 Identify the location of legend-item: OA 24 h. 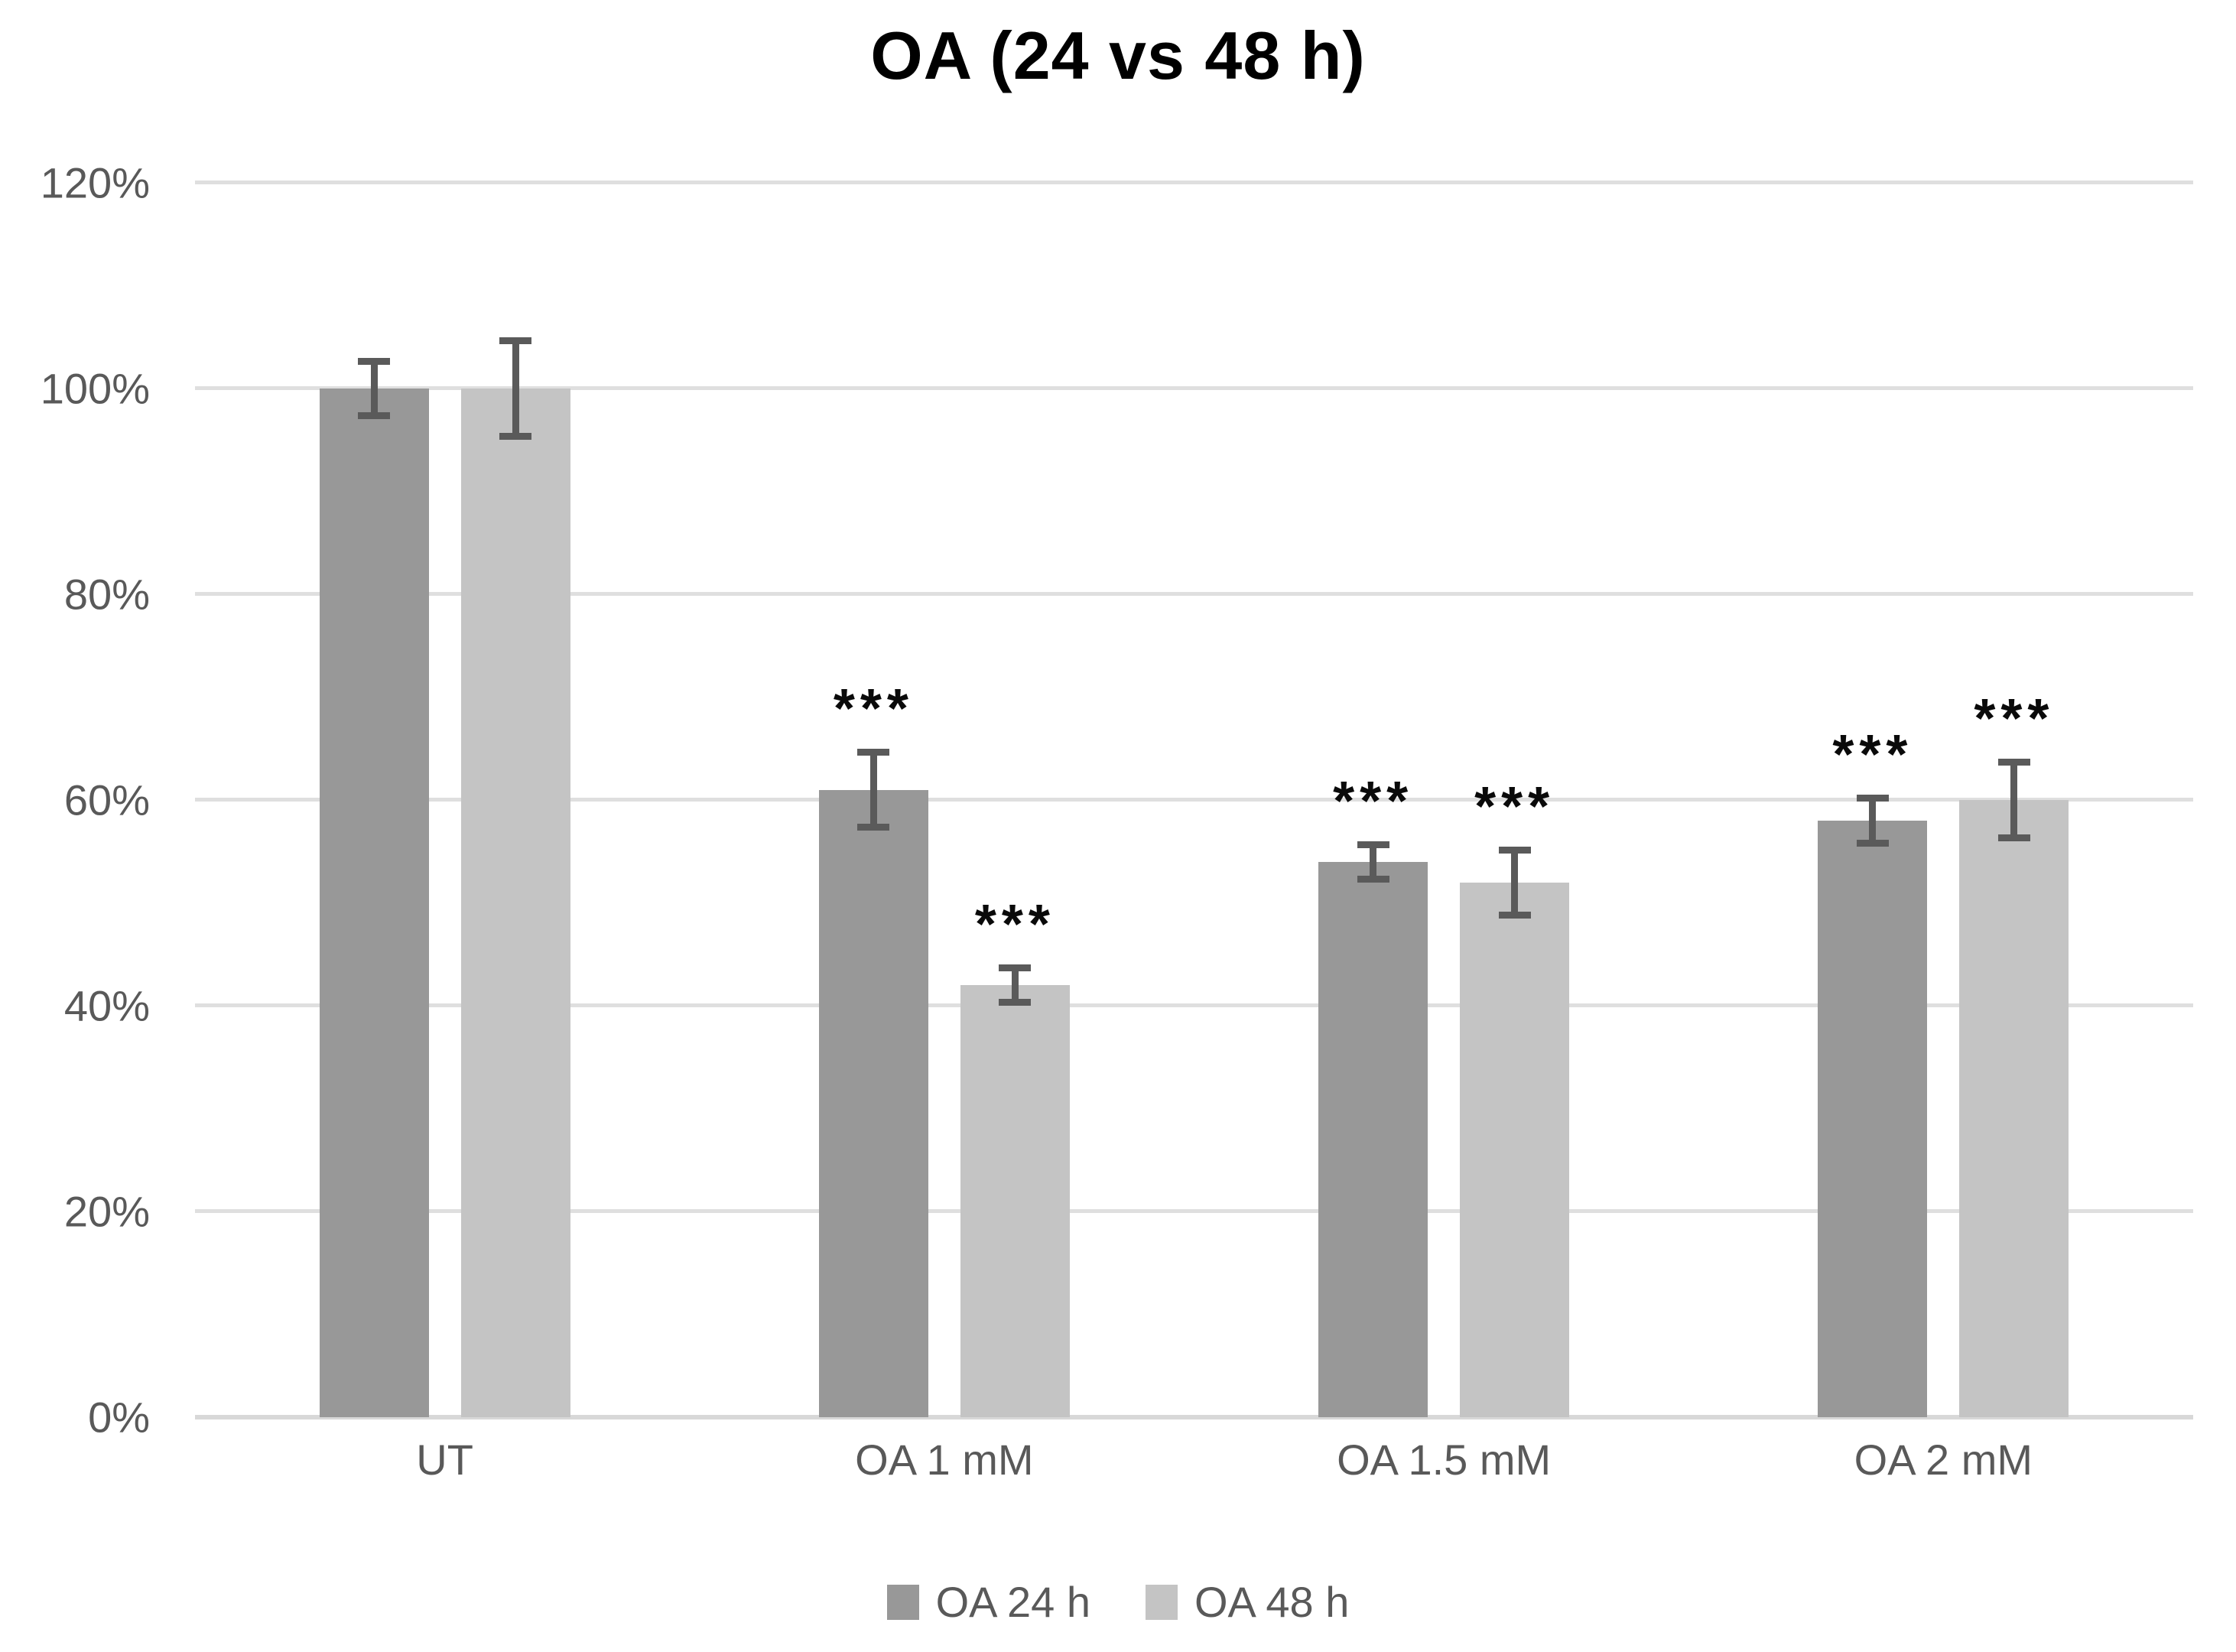
(988, 1602).